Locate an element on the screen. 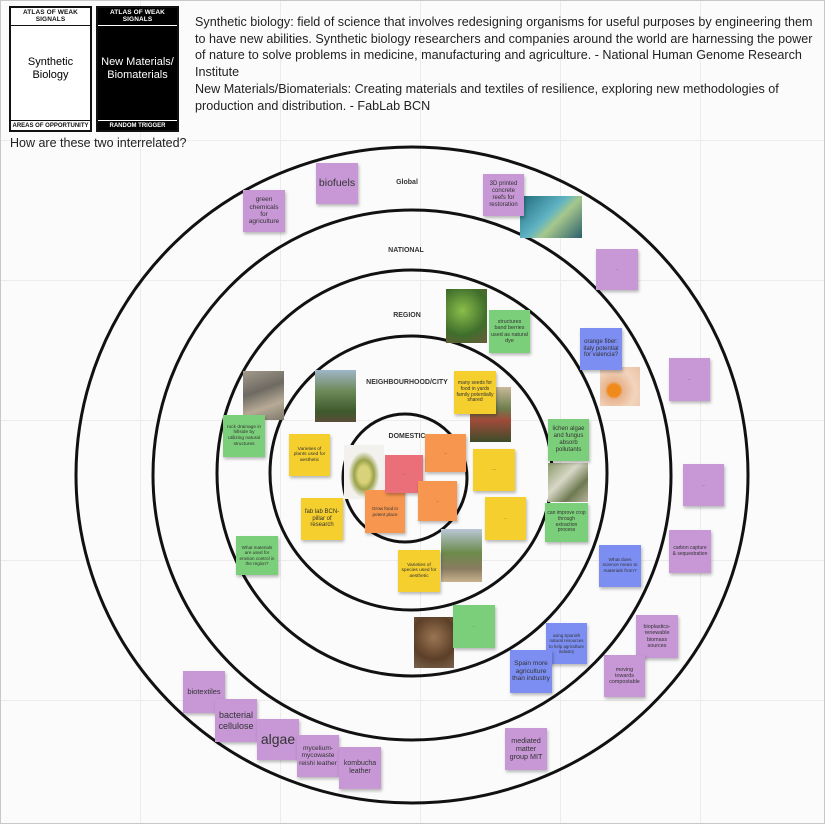 The image size is (825, 824). sticky-note: Spain more agriculture than industry is located at coordinates (531, 671).